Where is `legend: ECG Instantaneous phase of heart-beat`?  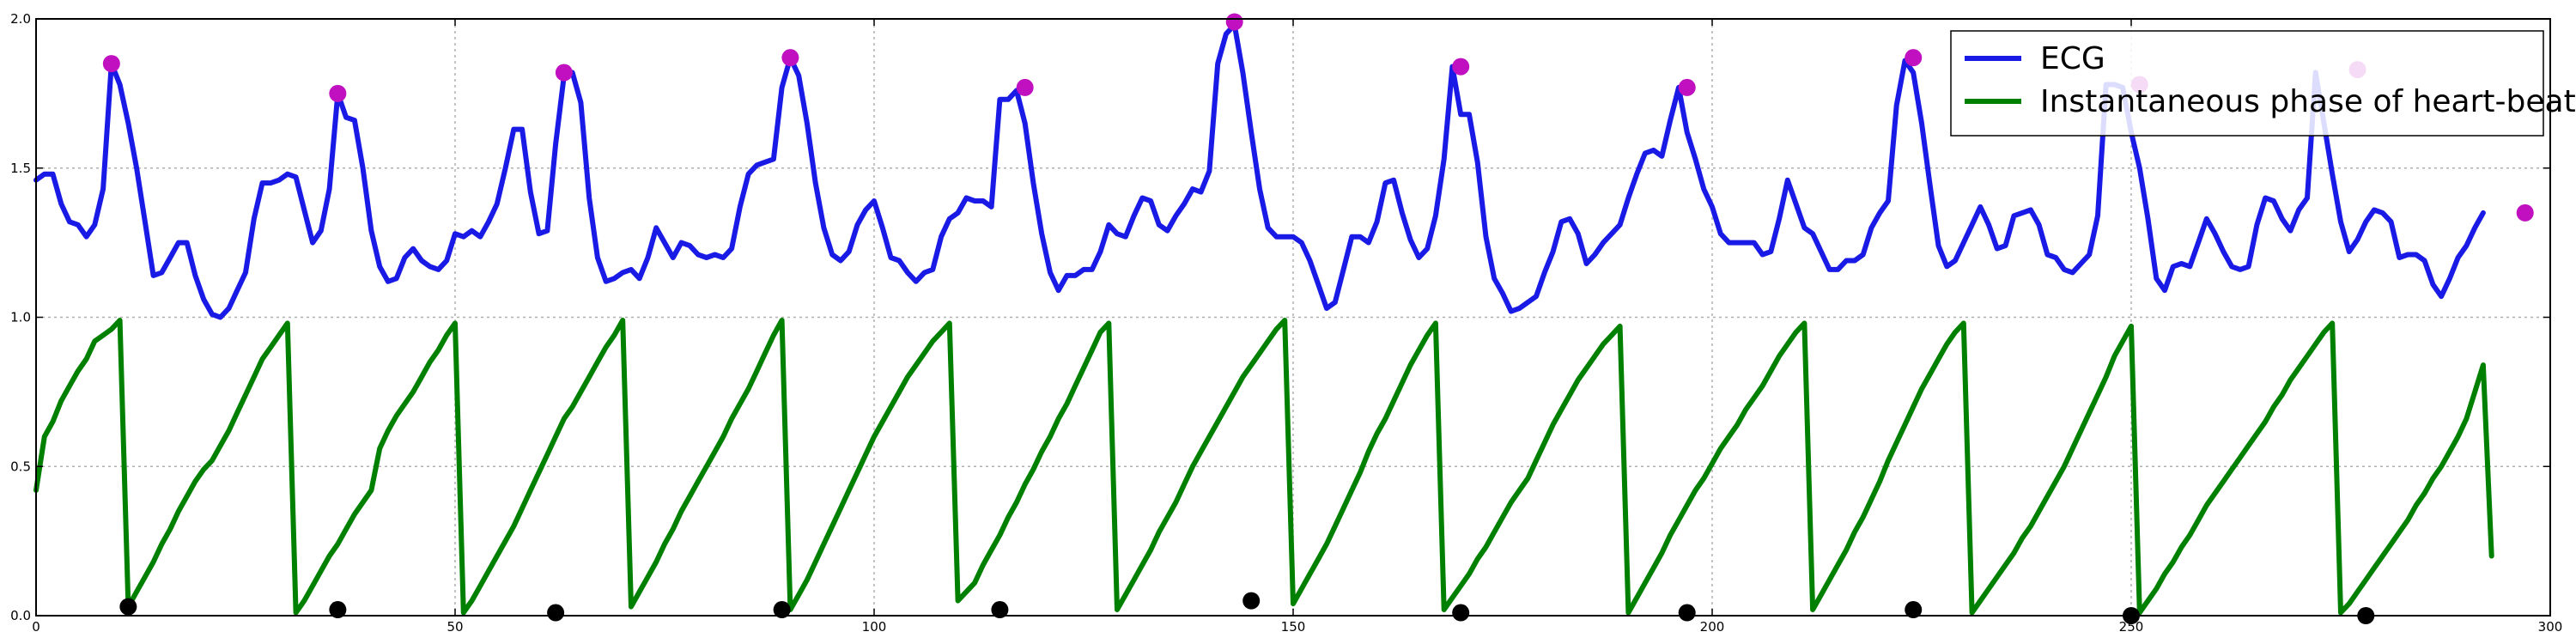
legend: ECG Instantaneous phase of heart-beat is located at coordinates (2263, 83).